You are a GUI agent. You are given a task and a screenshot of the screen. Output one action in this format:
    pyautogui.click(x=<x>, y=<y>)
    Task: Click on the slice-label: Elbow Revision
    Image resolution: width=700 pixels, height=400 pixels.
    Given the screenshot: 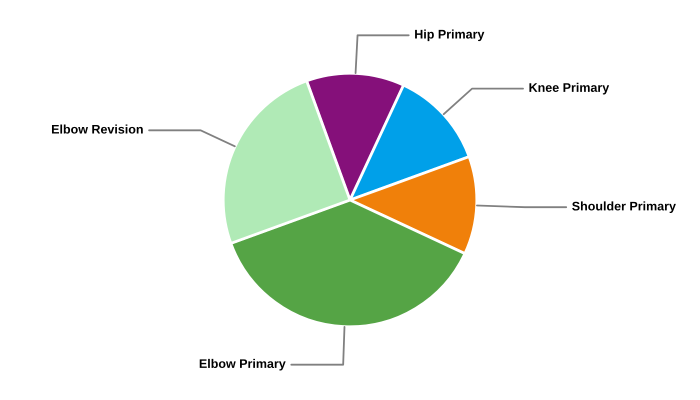 What is the action you would take?
    pyautogui.click(x=97, y=129)
    